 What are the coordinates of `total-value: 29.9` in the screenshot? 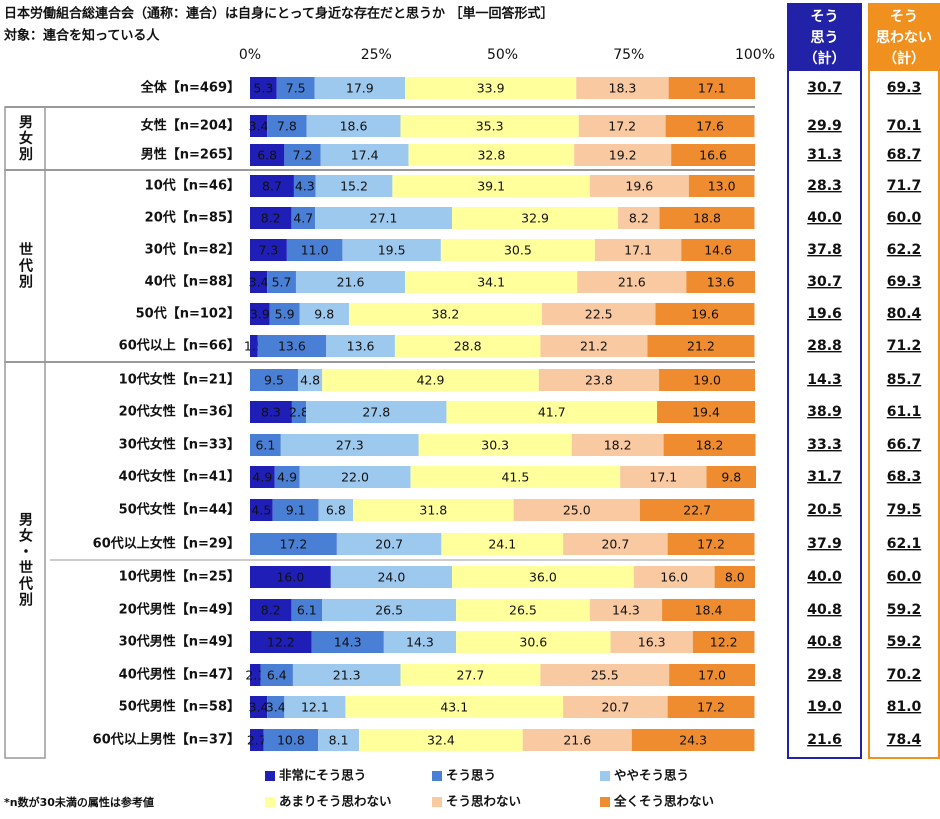 It's located at (824, 126).